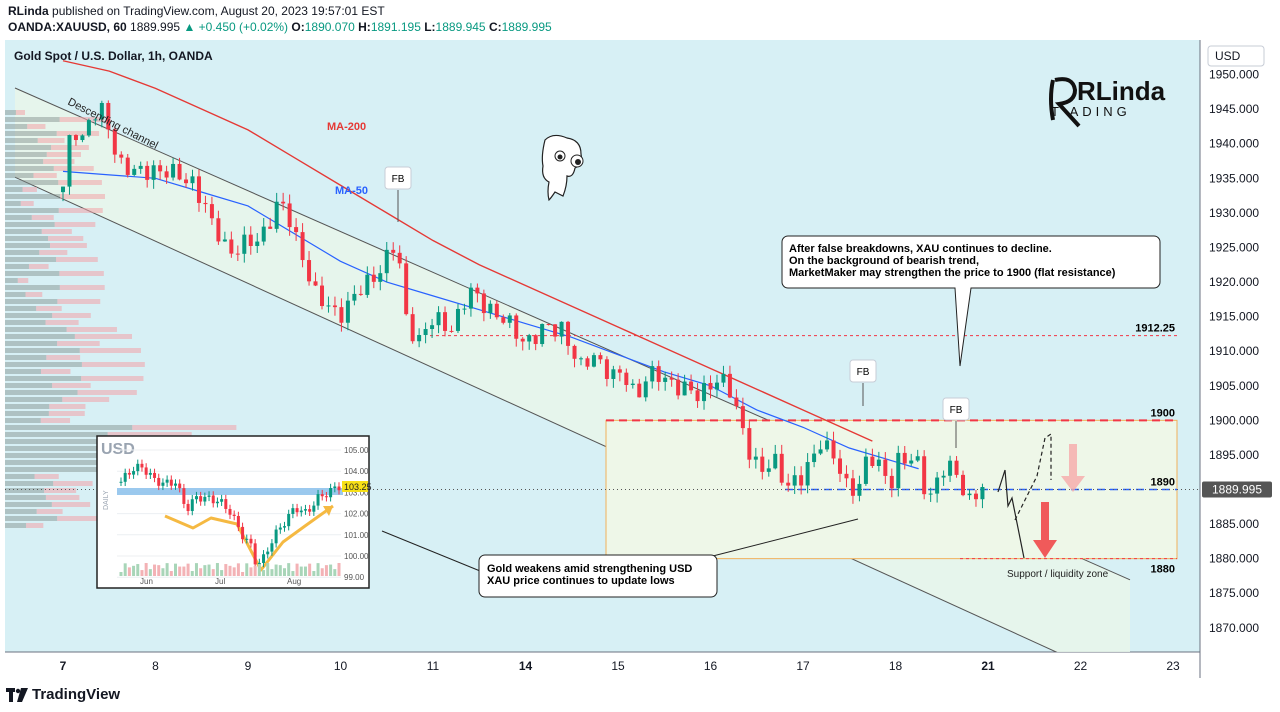 Image resolution: width=1280 pixels, height=712 pixels. Describe the element at coordinates (863, 382) in the screenshot. I see `fb-annotation-2: FB` at that location.